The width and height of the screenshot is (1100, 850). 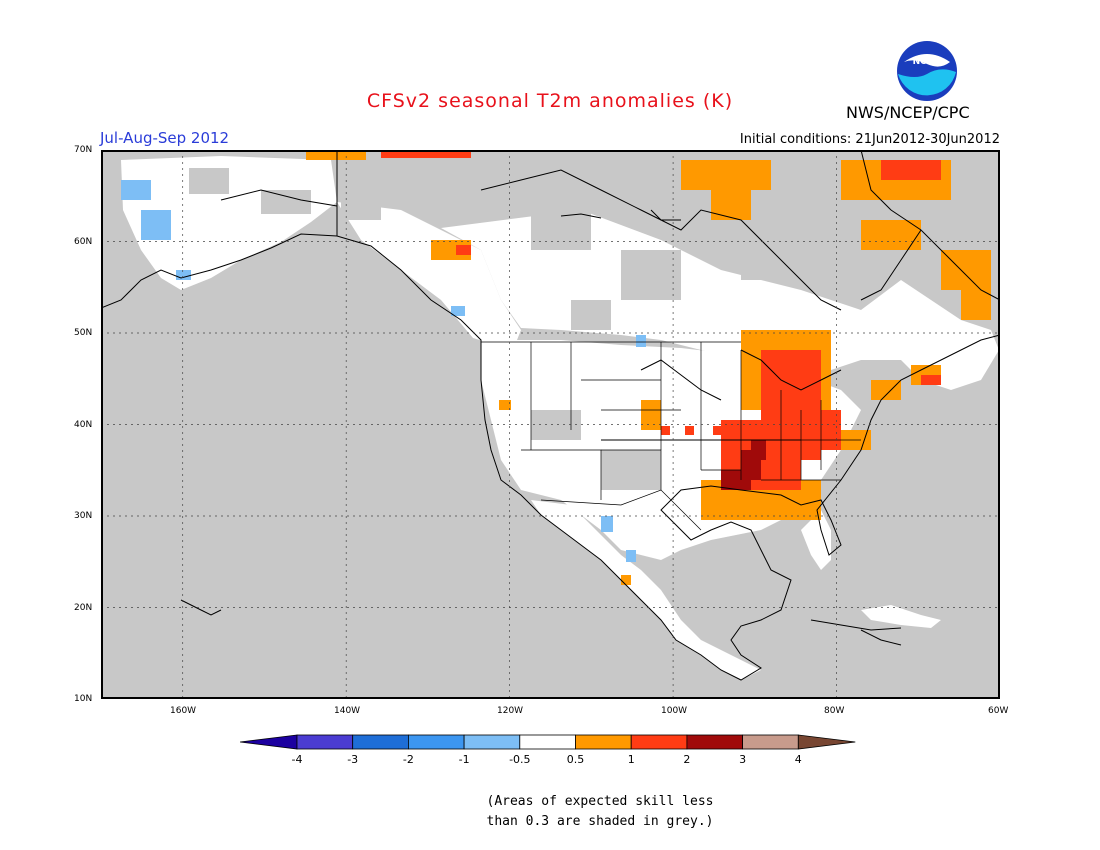 What do you see at coordinates (297, 759) in the screenshot?
I see `legend-tick-label: -4` at bounding box center [297, 759].